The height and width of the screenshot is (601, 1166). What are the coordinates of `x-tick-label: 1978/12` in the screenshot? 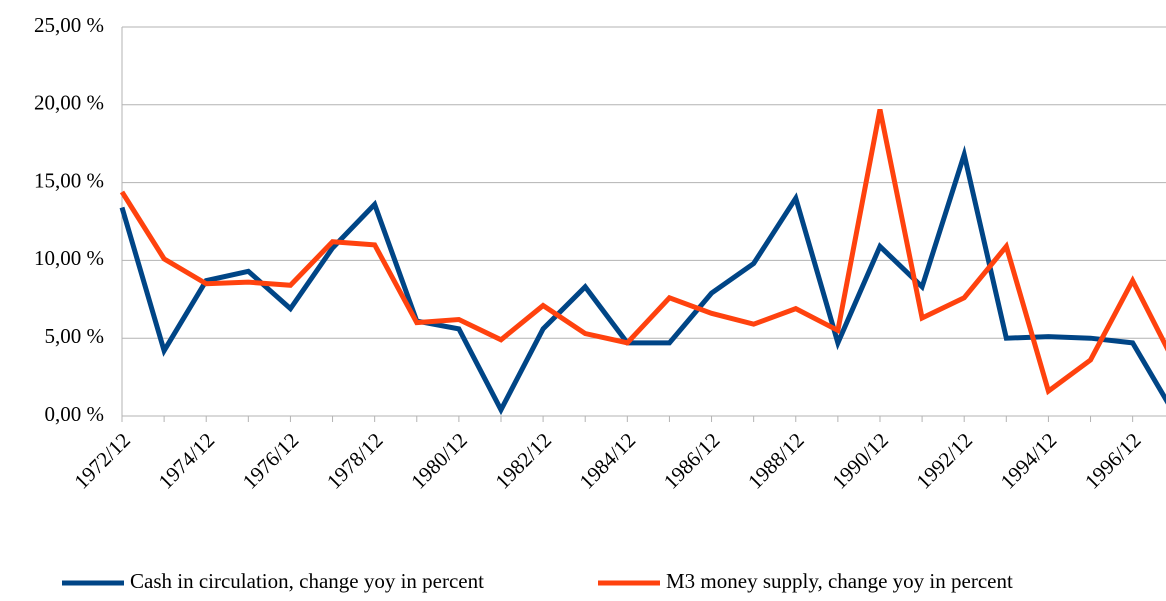 It's located at (355, 461).